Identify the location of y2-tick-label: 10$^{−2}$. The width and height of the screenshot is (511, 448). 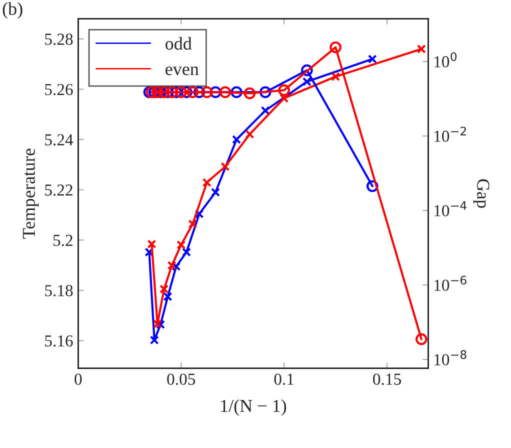
(450, 134).